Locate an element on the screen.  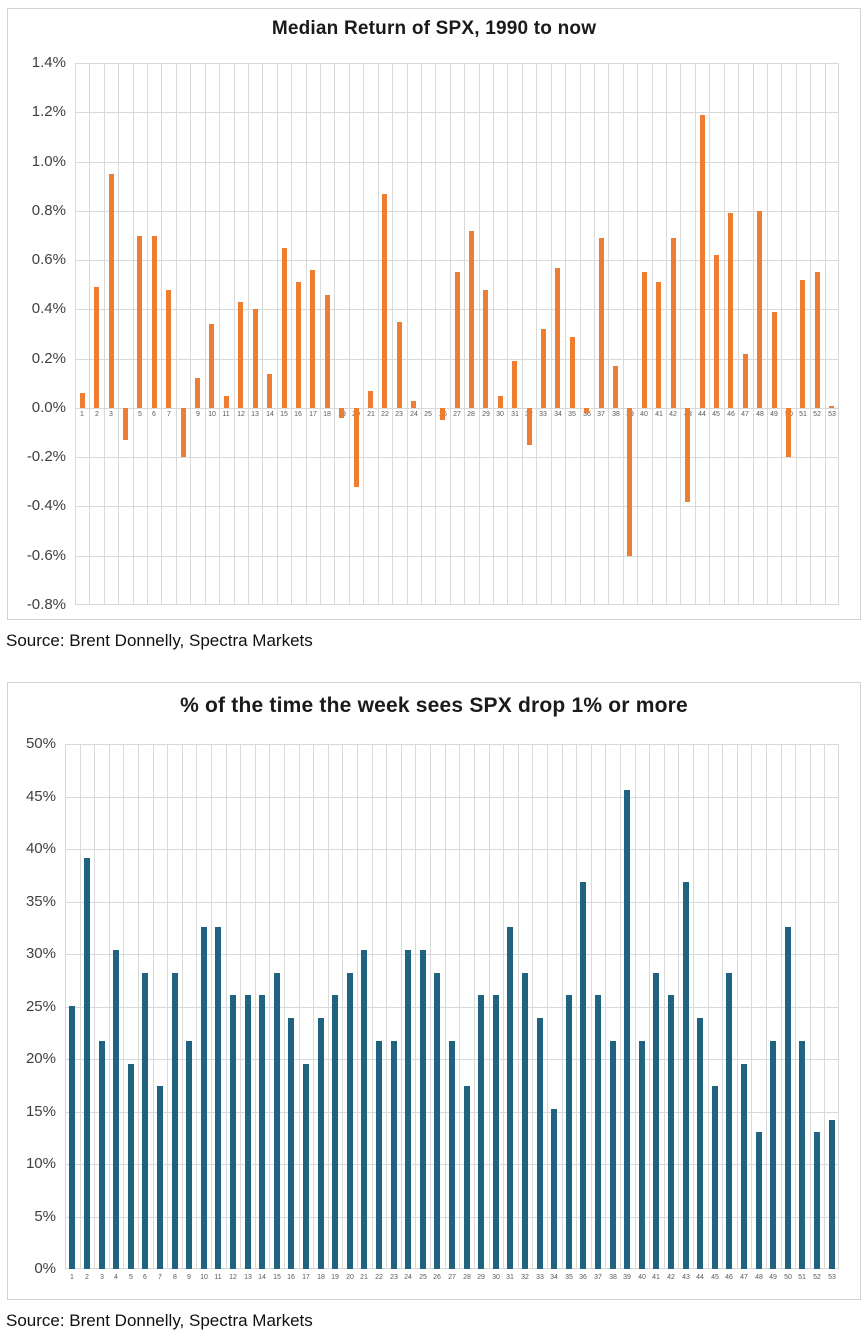
x-axis-tick-label: 38 is located at coordinates (613, 1277).